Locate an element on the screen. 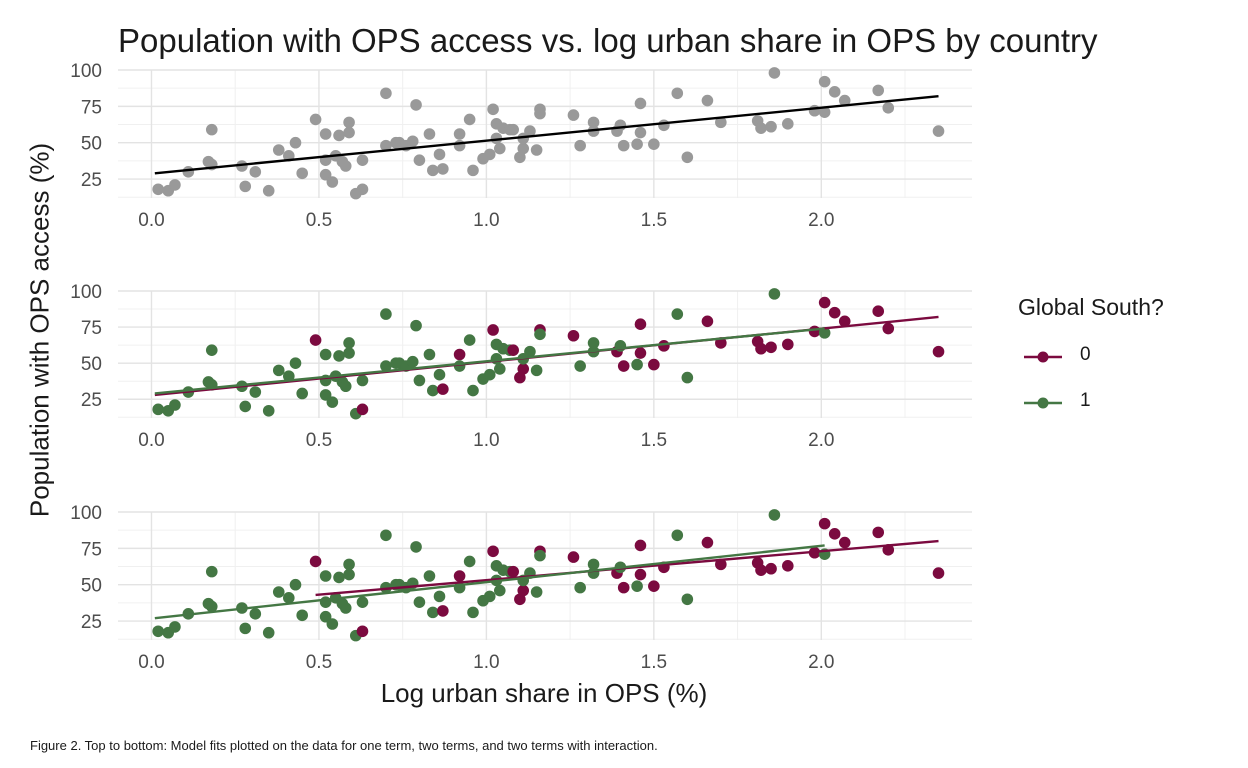 This screenshot has width=1248, height=768. y-tick-label: 50 is located at coordinates (91, 586).